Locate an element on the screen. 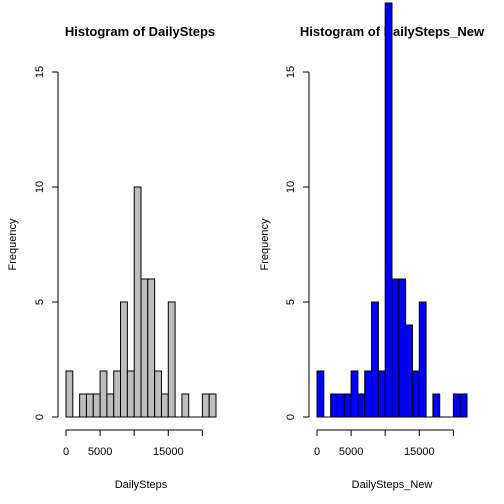 This screenshot has height=504, width=504. x-axis-label: DailySteps is located at coordinates (141, 485).